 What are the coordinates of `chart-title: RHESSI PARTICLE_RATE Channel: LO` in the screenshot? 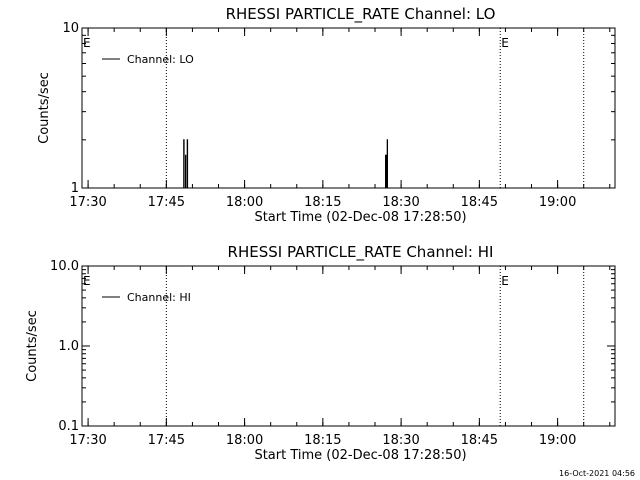 It's located at (361, 14).